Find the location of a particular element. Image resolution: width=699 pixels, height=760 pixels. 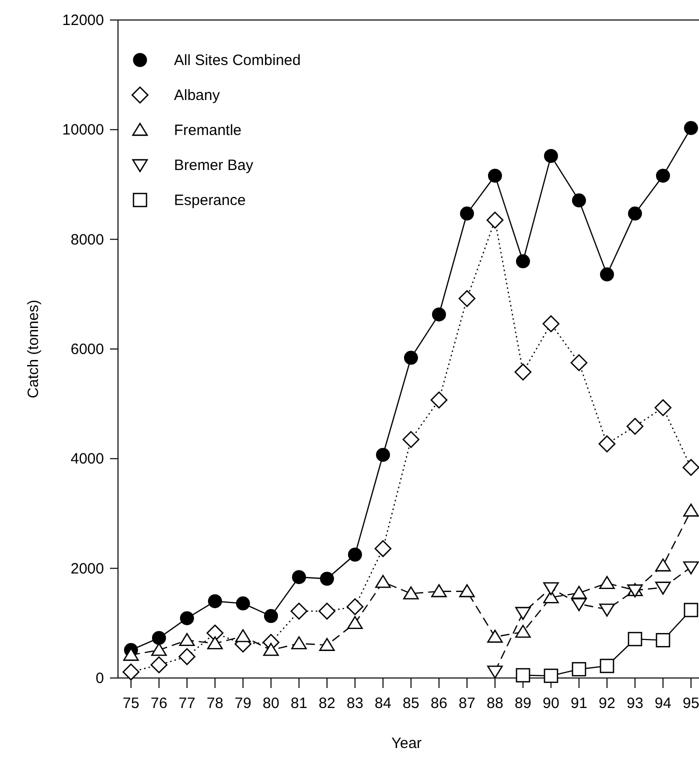

y-tick-label: 8000 is located at coordinates (87, 239).